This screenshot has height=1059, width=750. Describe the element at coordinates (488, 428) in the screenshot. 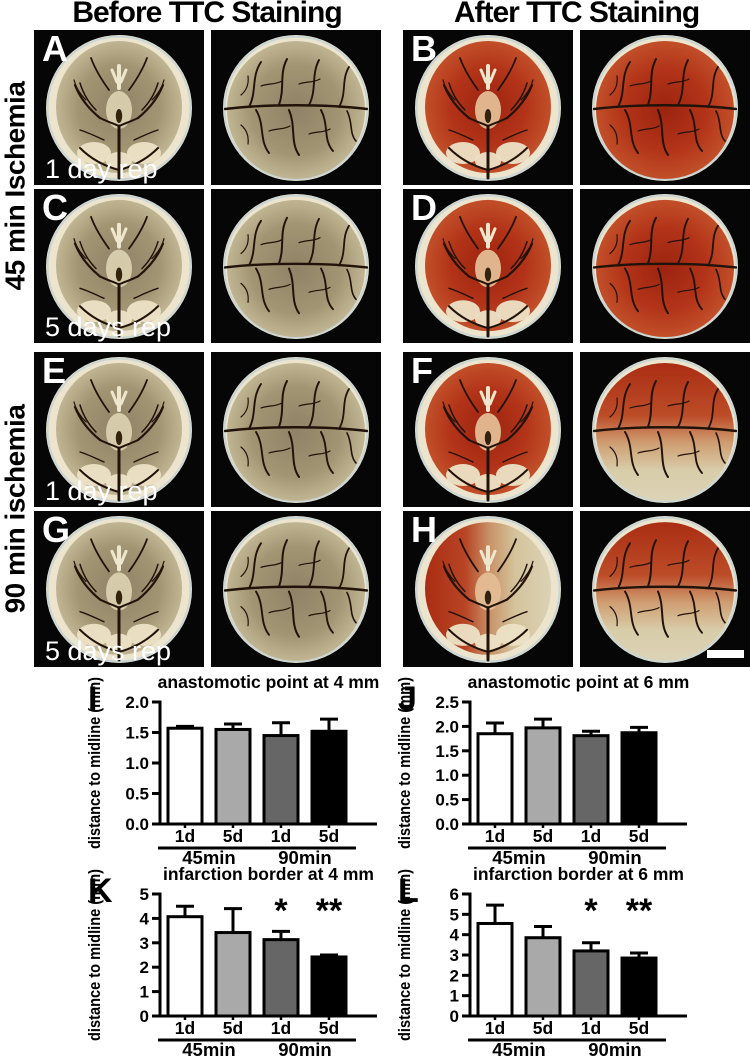

I see `brain-panel-F-ventral: F` at that location.